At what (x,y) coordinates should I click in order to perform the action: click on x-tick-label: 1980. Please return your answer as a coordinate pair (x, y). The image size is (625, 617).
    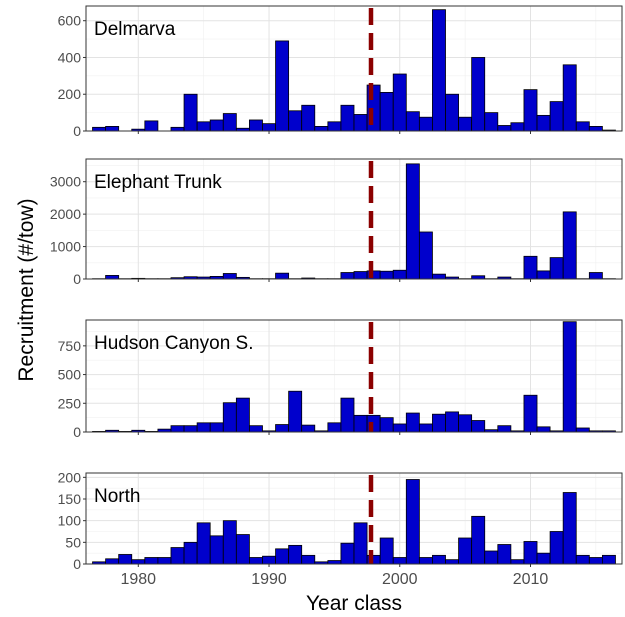
    Looking at the image, I should click on (138, 579).